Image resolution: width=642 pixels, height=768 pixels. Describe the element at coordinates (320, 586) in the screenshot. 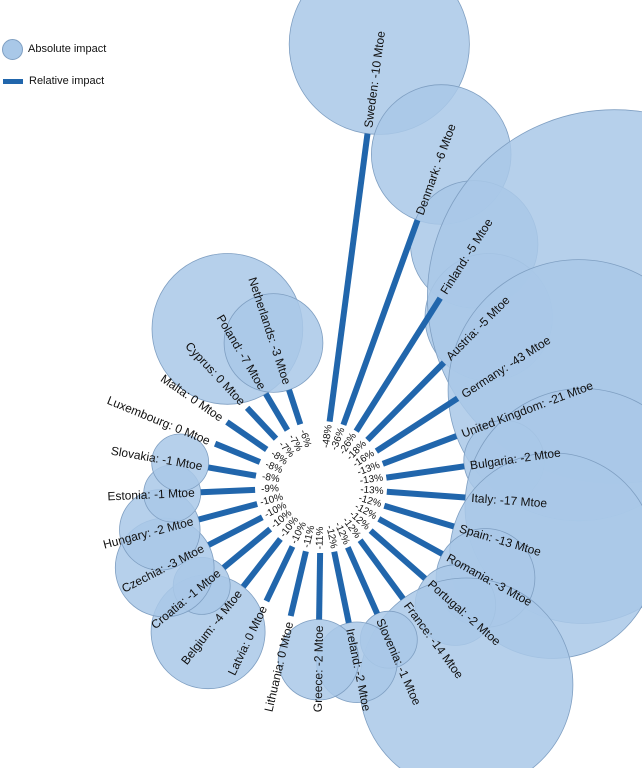

I see `bar-greece` at that location.